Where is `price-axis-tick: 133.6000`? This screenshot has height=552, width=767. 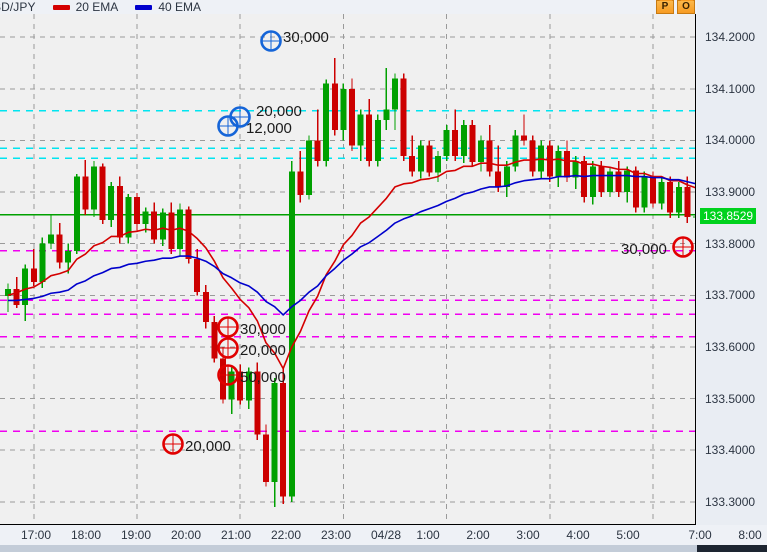
price-axis-tick: 133.6000 is located at coordinates (730, 346).